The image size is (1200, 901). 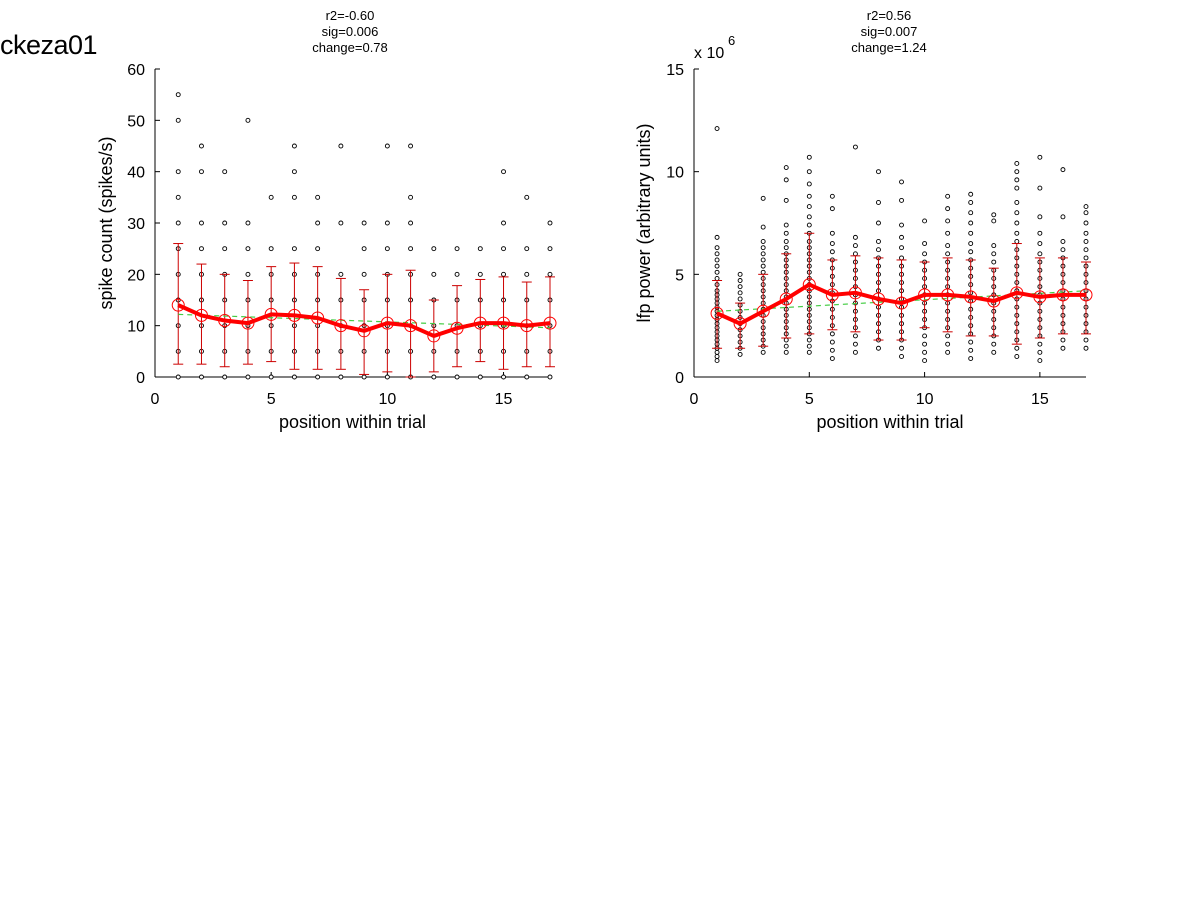 I want to click on y-tick-label: 50, so click(x=136, y=121).